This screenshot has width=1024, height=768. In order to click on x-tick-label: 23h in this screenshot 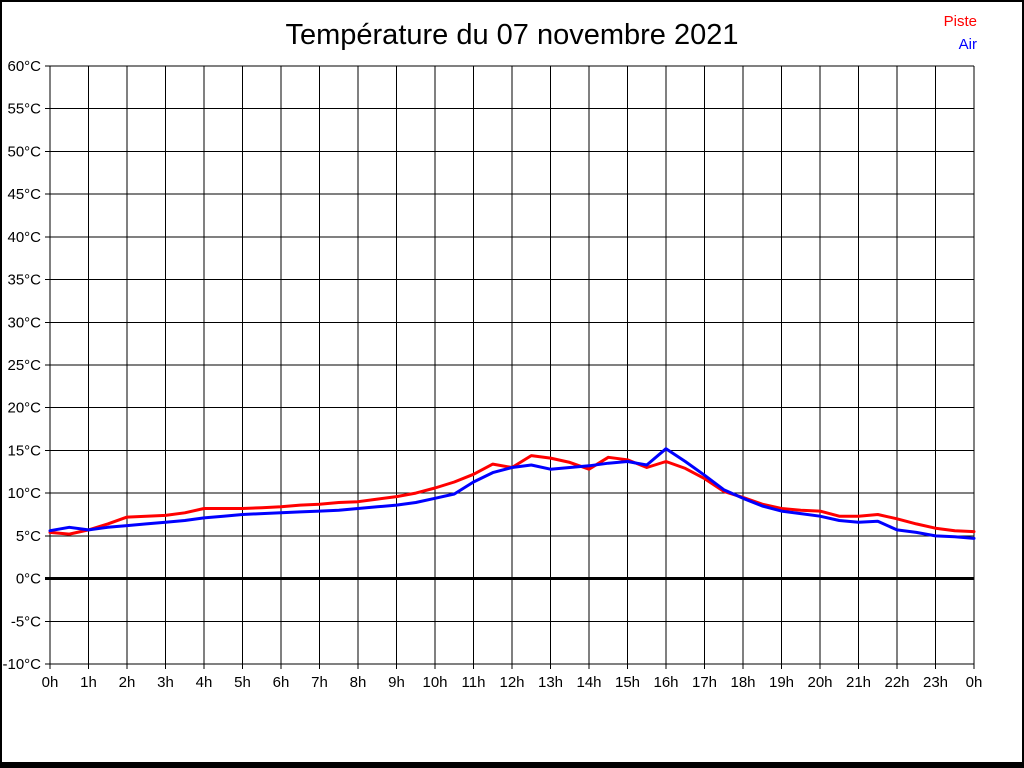, I will do `click(935, 682)`.